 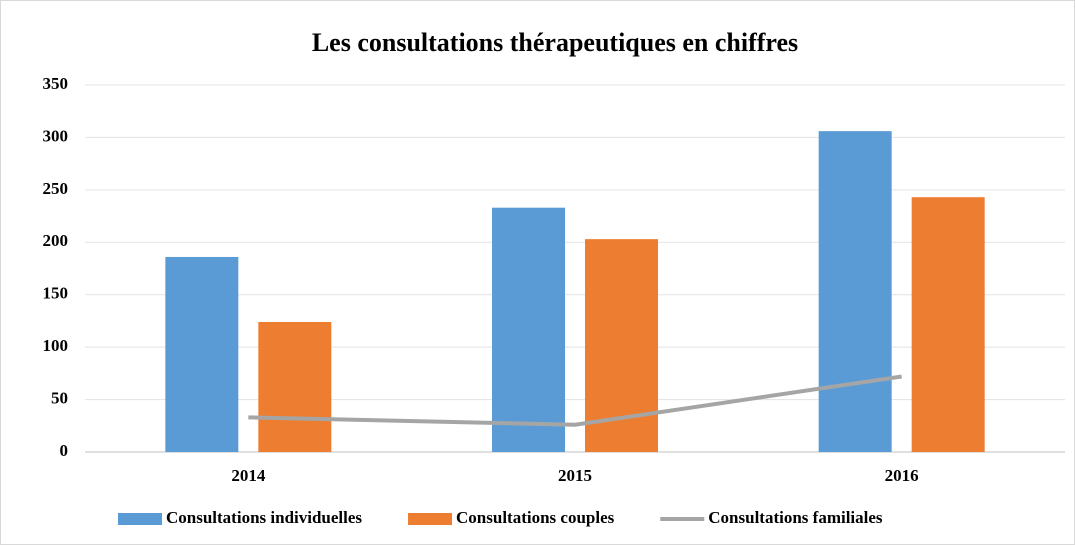 What do you see at coordinates (64, 450) in the screenshot?
I see `y-tick-label: 0` at bounding box center [64, 450].